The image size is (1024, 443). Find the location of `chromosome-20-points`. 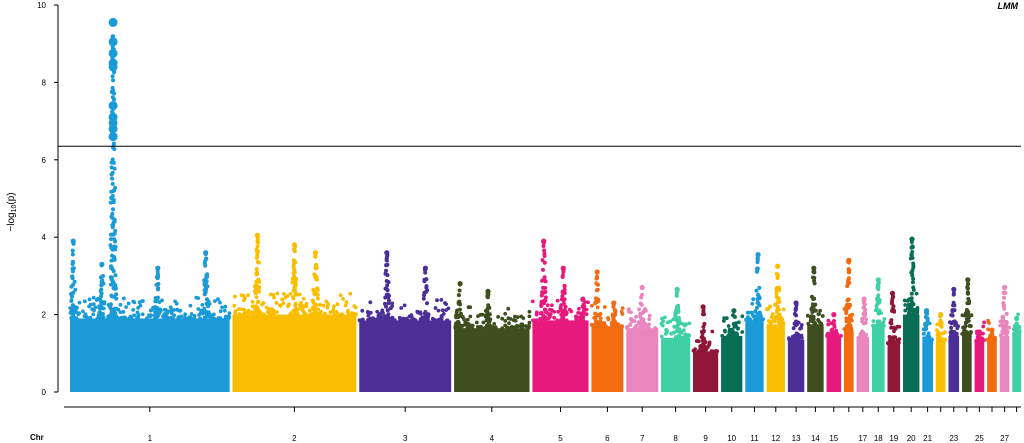

chromosome-20-points is located at coordinates (911, 314).